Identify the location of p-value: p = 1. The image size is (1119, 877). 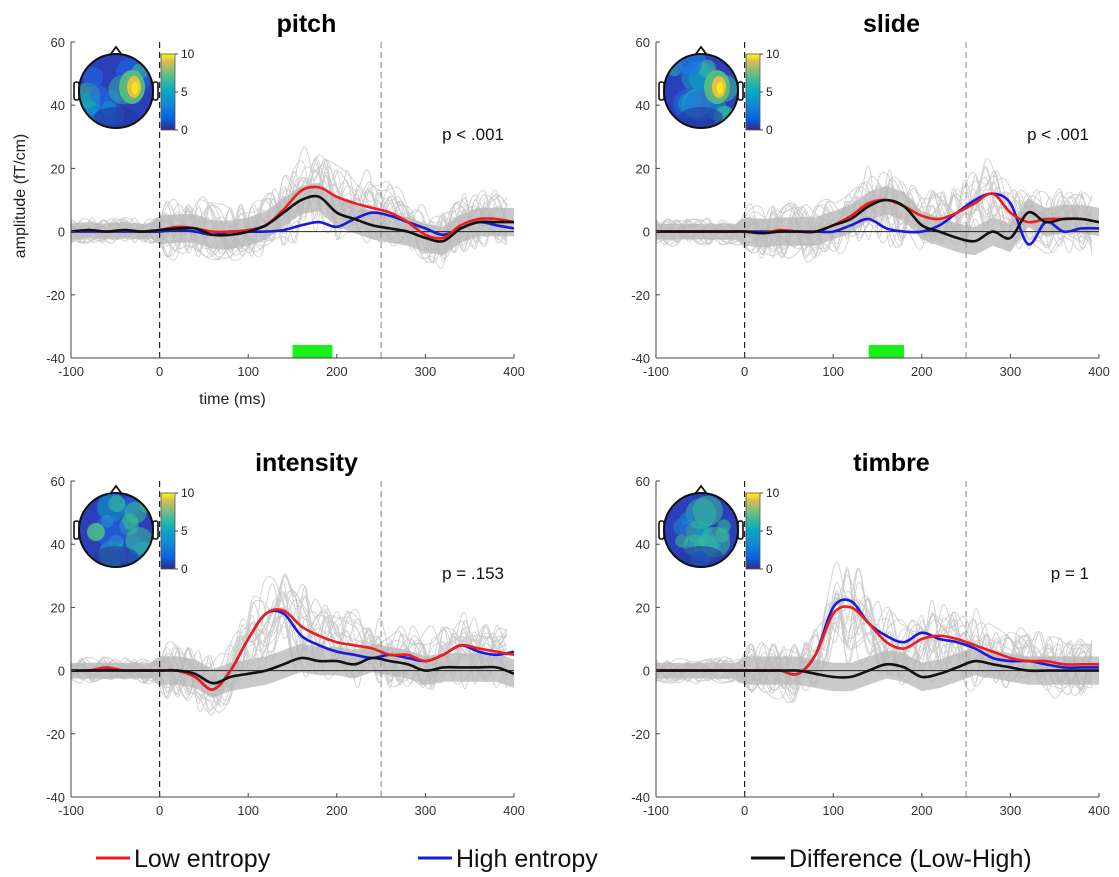
(1070, 573).